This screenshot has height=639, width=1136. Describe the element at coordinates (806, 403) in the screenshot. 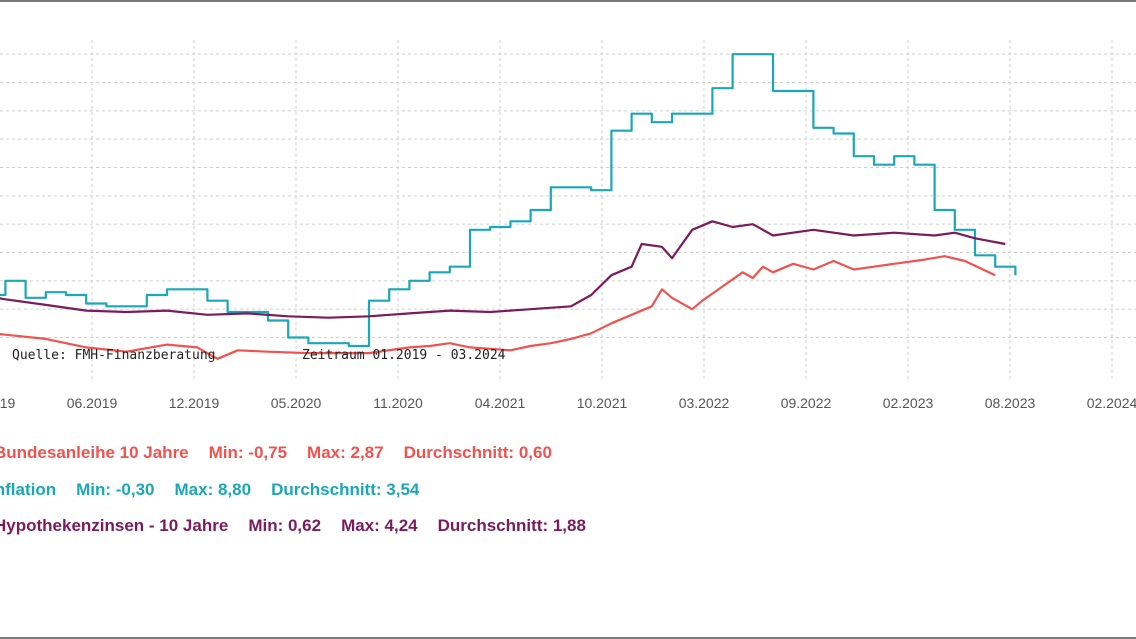

I see `x-tick-label: 09.2022` at that location.